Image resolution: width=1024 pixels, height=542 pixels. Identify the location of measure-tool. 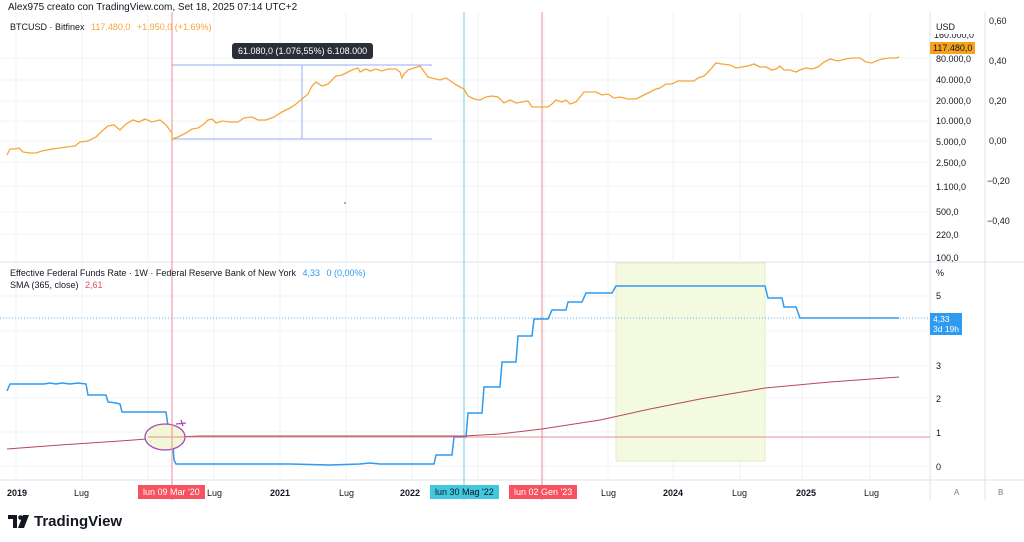
(302, 102).